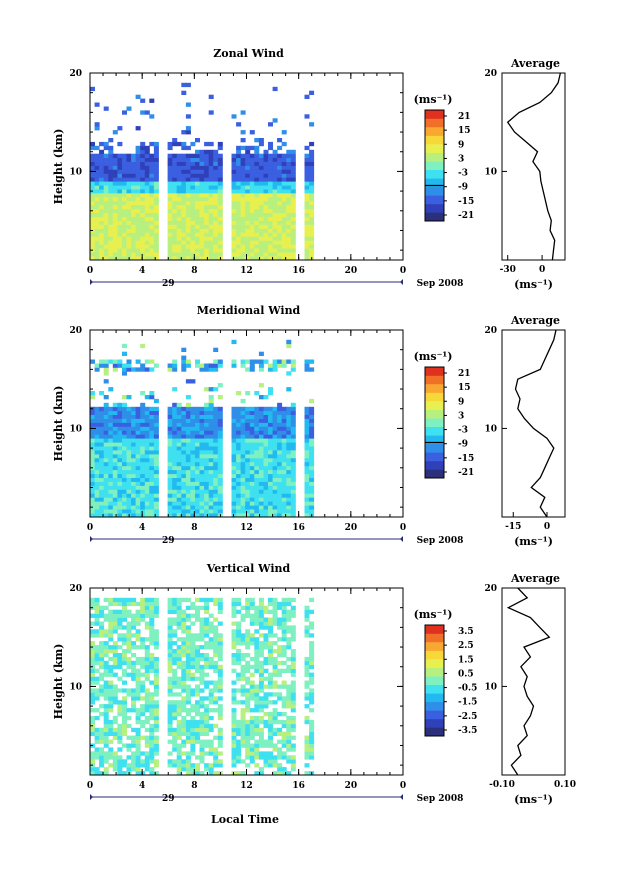 The height and width of the screenshot is (873, 623). I want to click on colorbar-cell, so click(434, 191).